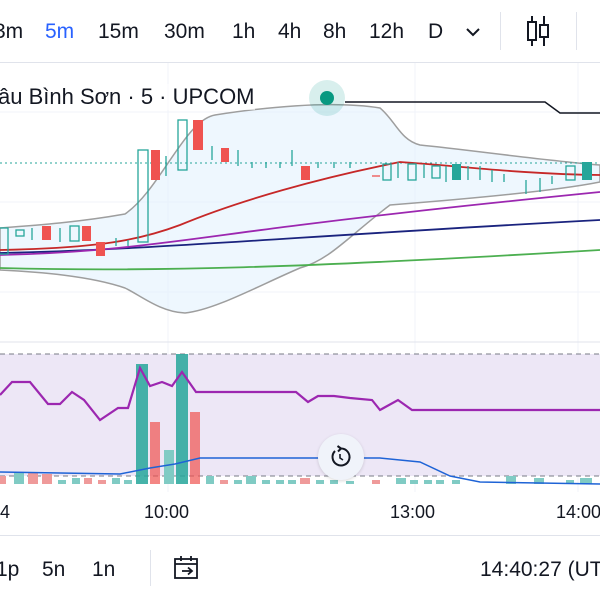 The width and height of the screenshot is (600, 600). What do you see at coordinates (540, 569) in the screenshot?
I see `clock-time: 14:40:27 (UT` at bounding box center [540, 569].